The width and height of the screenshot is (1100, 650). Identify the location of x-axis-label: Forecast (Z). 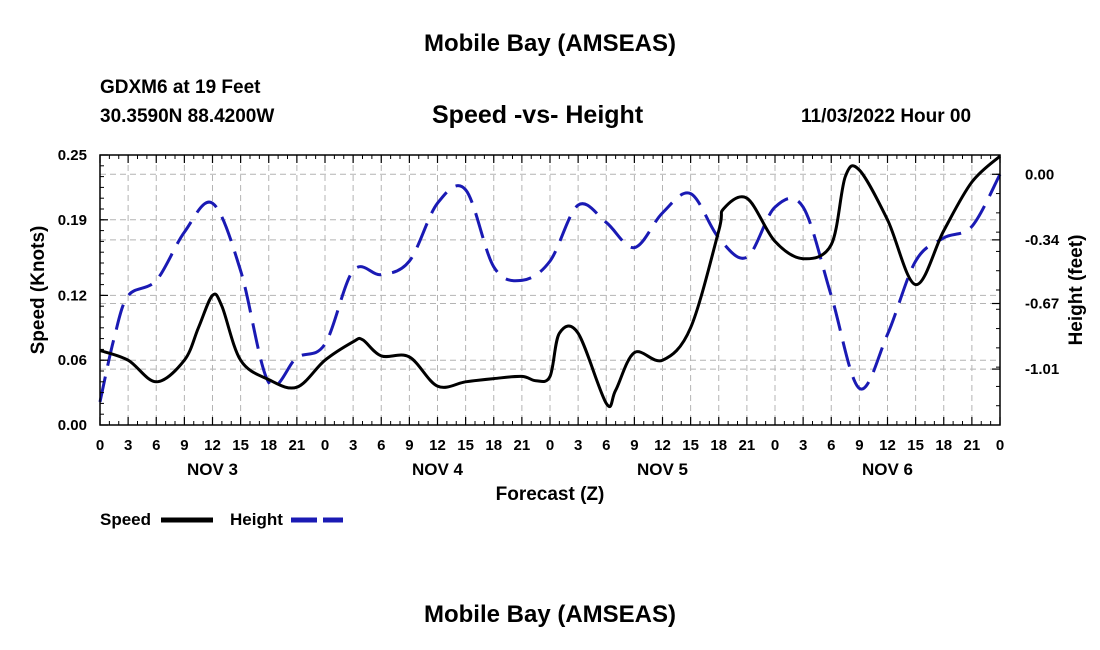
(550, 494).